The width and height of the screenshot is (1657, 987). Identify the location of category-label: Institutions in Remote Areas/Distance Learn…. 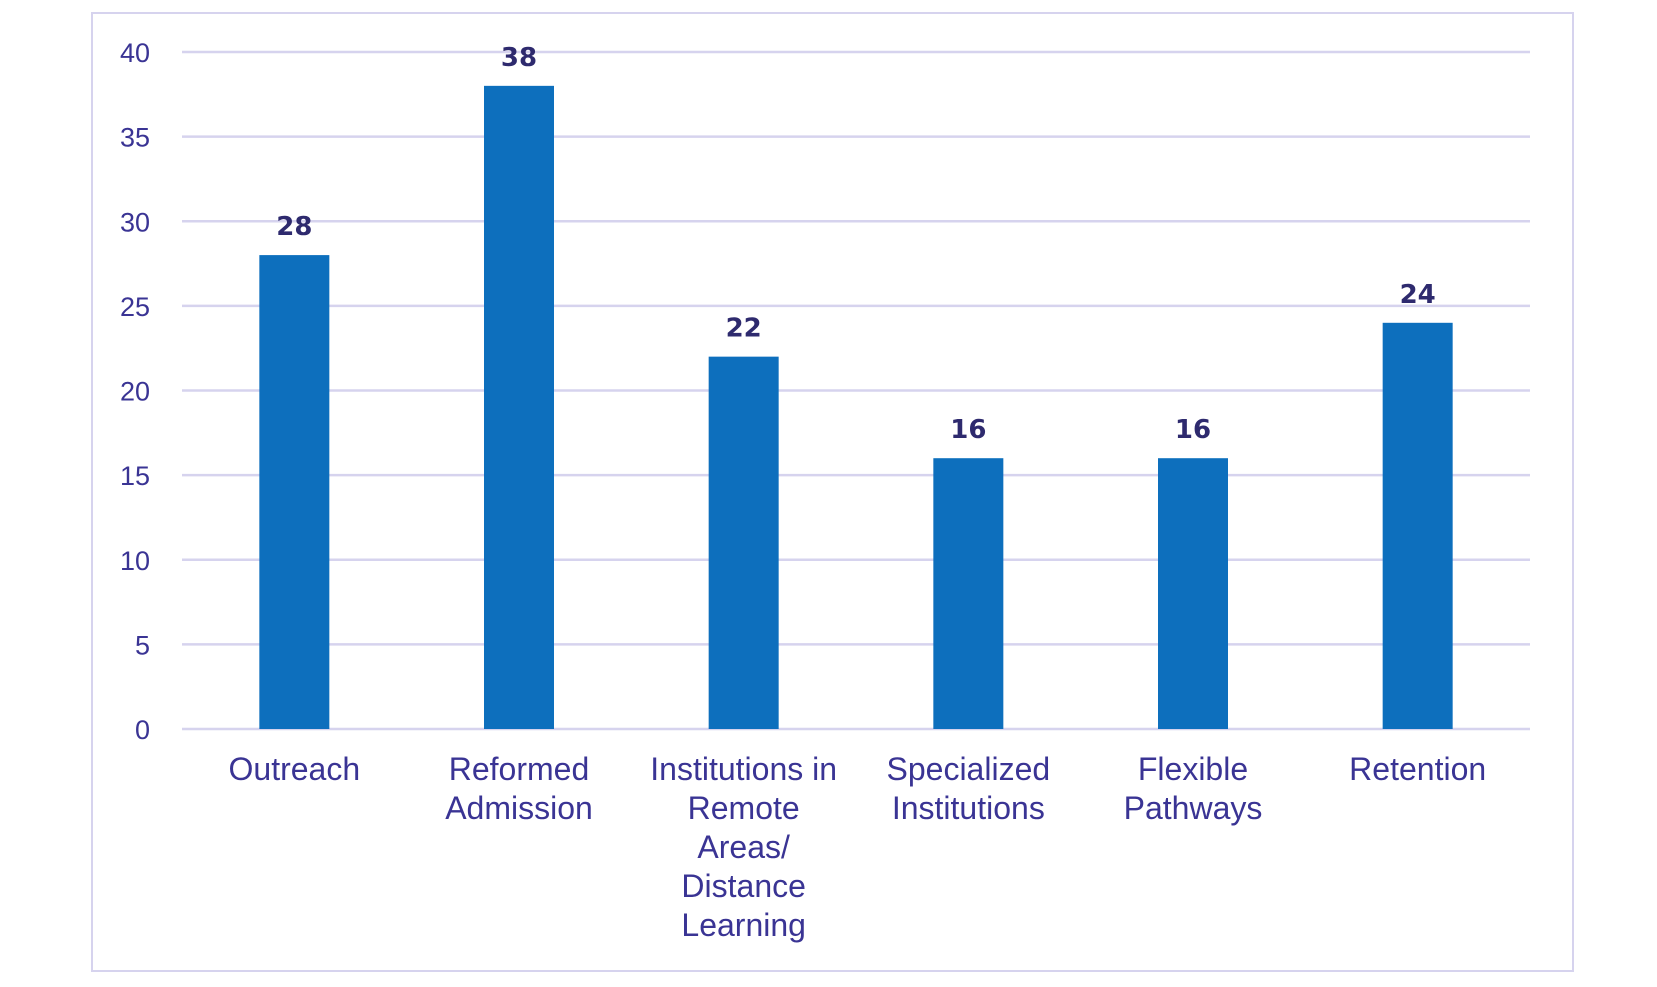
(743, 847).